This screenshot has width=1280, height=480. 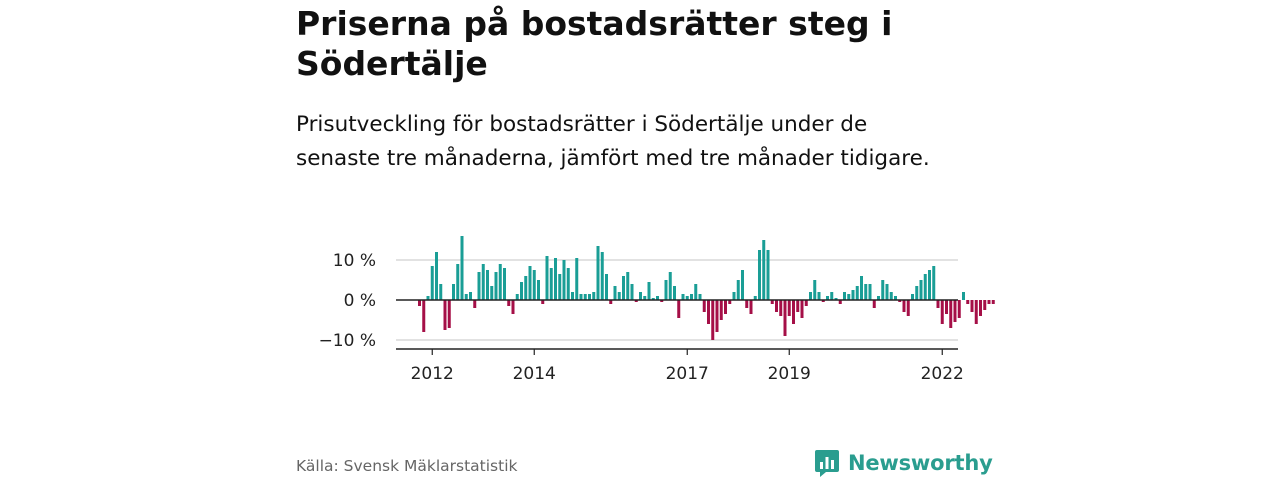 What do you see at coordinates (534, 374) in the screenshot?
I see `x-tick-label: 2014` at bounding box center [534, 374].